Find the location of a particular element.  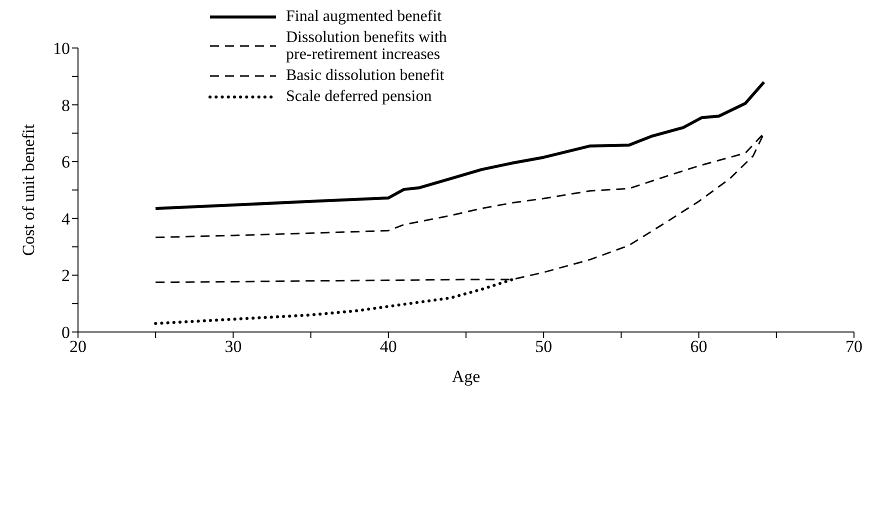

x-tick-label: 70 is located at coordinates (854, 346).